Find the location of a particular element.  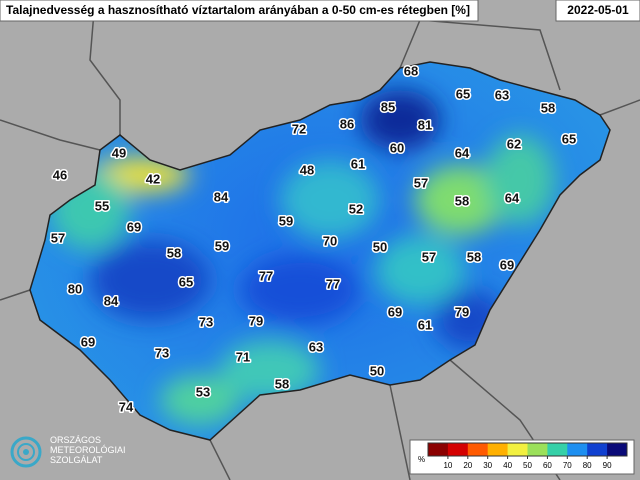

logo-text: ORSZÁGOS is located at coordinates (75, 440).